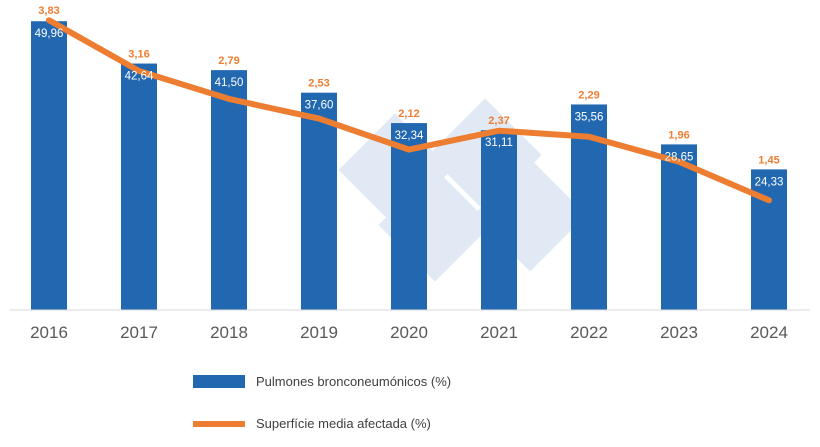 The image size is (820, 447). Describe the element at coordinates (499, 130) in the screenshot. I see `line-point-2021` at that location.